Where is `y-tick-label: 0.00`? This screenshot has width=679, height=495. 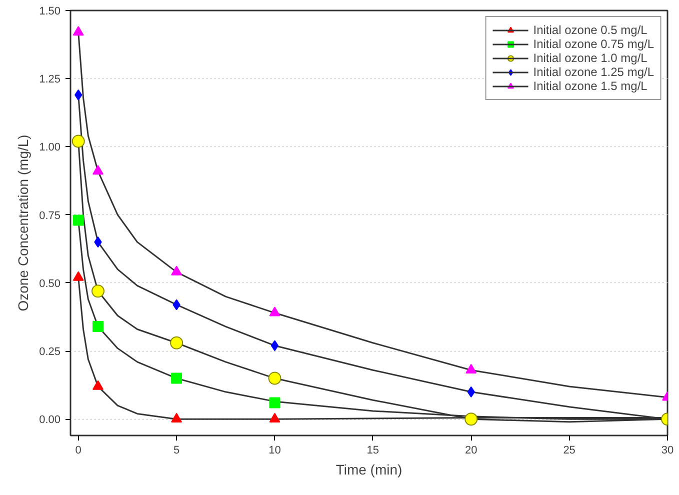 y-tick-label: 0.00 is located at coordinates (50, 420).